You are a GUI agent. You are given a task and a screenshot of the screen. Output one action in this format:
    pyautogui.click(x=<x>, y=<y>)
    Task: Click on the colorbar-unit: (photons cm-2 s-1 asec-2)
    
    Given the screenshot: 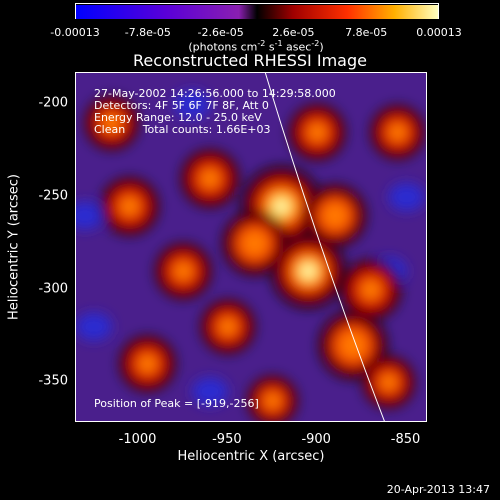 What is the action you would take?
    pyautogui.click(x=256, y=46)
    